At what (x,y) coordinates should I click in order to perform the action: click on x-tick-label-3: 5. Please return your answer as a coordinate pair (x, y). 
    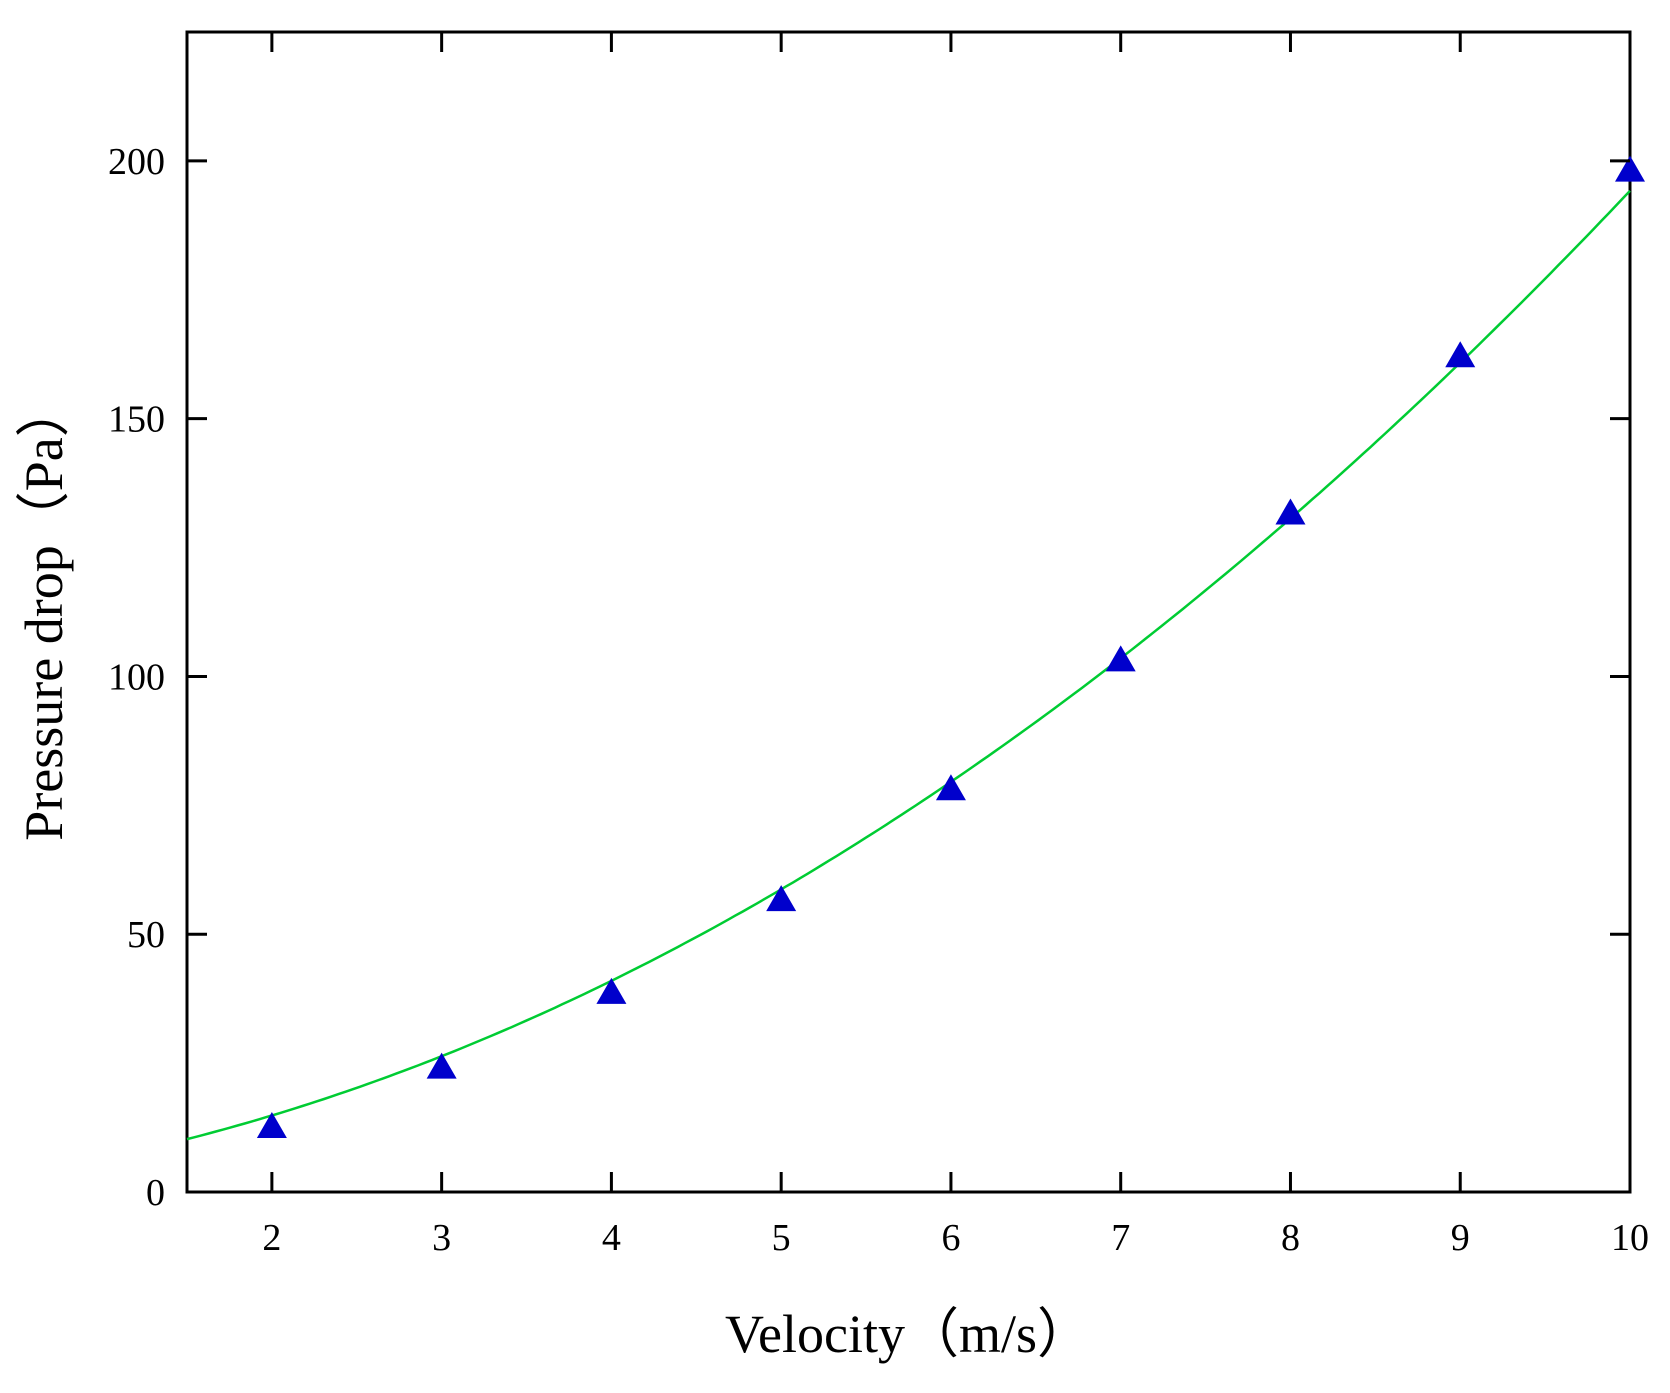
    Looking at the image, I should click on (781, 1238).